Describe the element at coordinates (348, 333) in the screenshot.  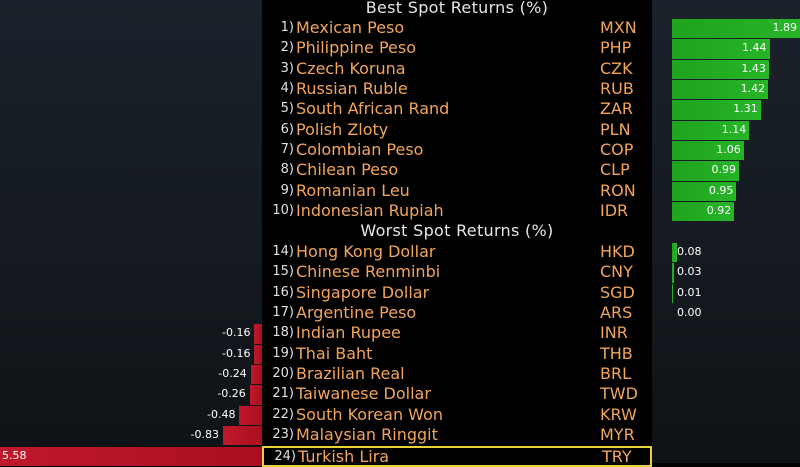
I see `currency-name: Indian Rupee` at that location.